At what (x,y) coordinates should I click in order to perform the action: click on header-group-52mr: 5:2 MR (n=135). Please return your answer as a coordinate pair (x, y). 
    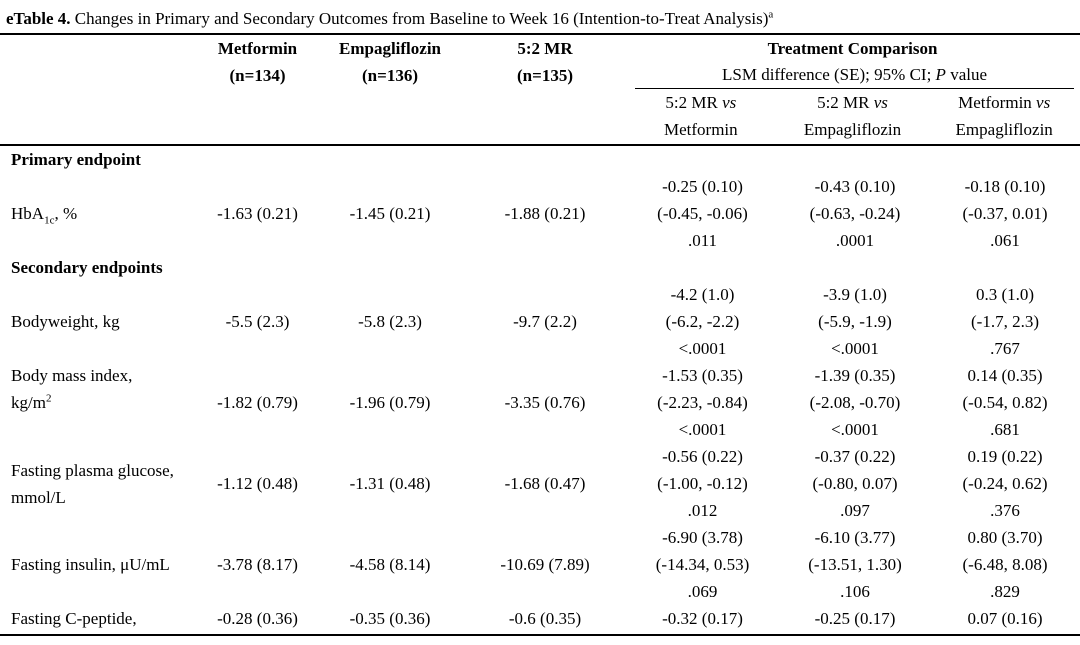
    Looking at the image, I should click on (545, 90).